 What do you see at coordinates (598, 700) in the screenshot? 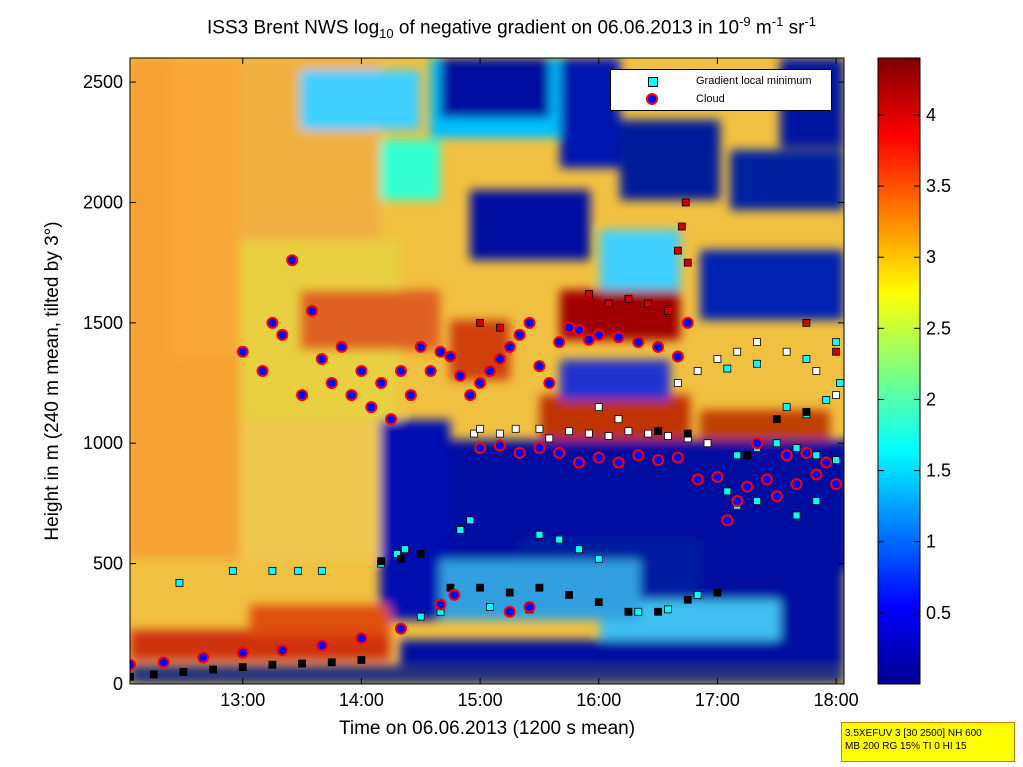
I see `x-tick-label: 16:00` at bounding box center [598, 700].